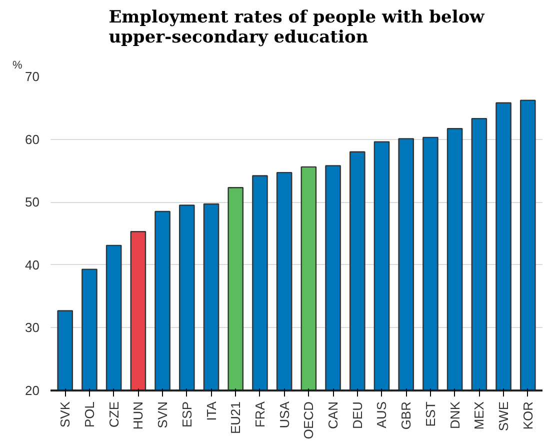 The image size is (552, 442). I want to click on chart-title: Employment rates of people with below upper-secondary education, so click(296, 28).